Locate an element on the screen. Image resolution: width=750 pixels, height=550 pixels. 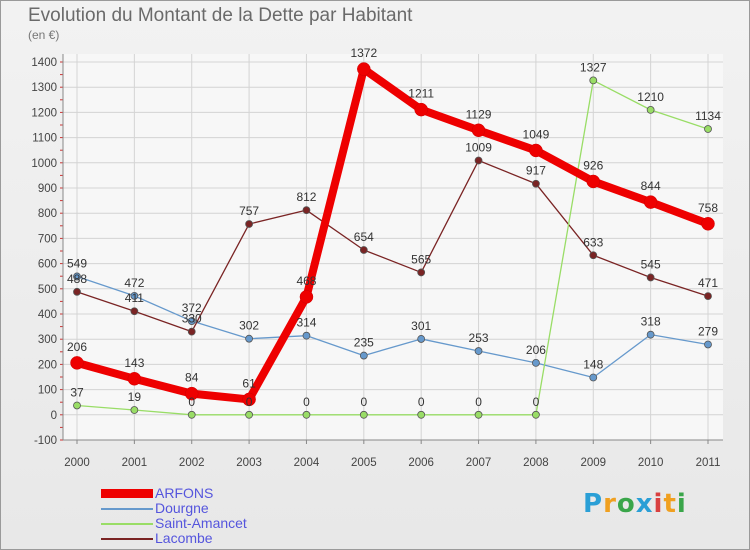
data-label-lacombe: 812 is located at coordinates (306, 197).